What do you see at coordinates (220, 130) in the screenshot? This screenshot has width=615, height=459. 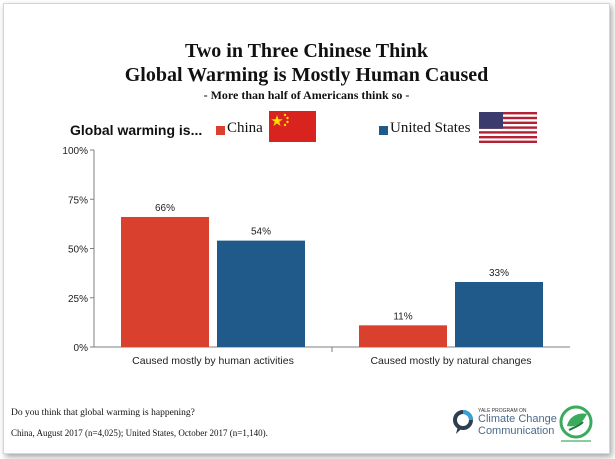 I see `legend-swatch-china` at bounding box center [220, 130].